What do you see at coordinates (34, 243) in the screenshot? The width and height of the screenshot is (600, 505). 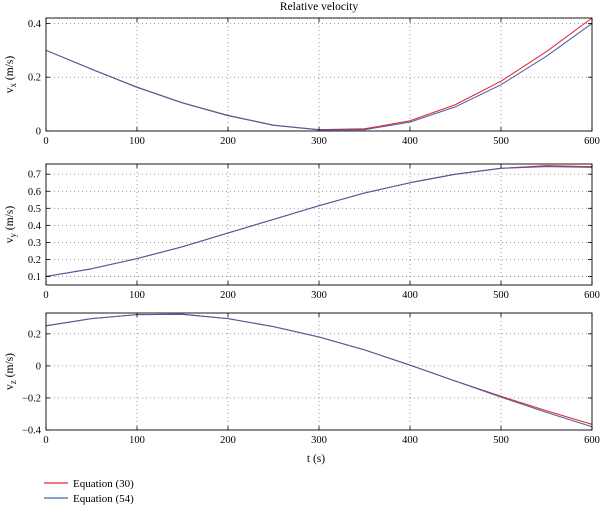 I see `y-tick-label: 0.3` at bounding box center [34, 243].